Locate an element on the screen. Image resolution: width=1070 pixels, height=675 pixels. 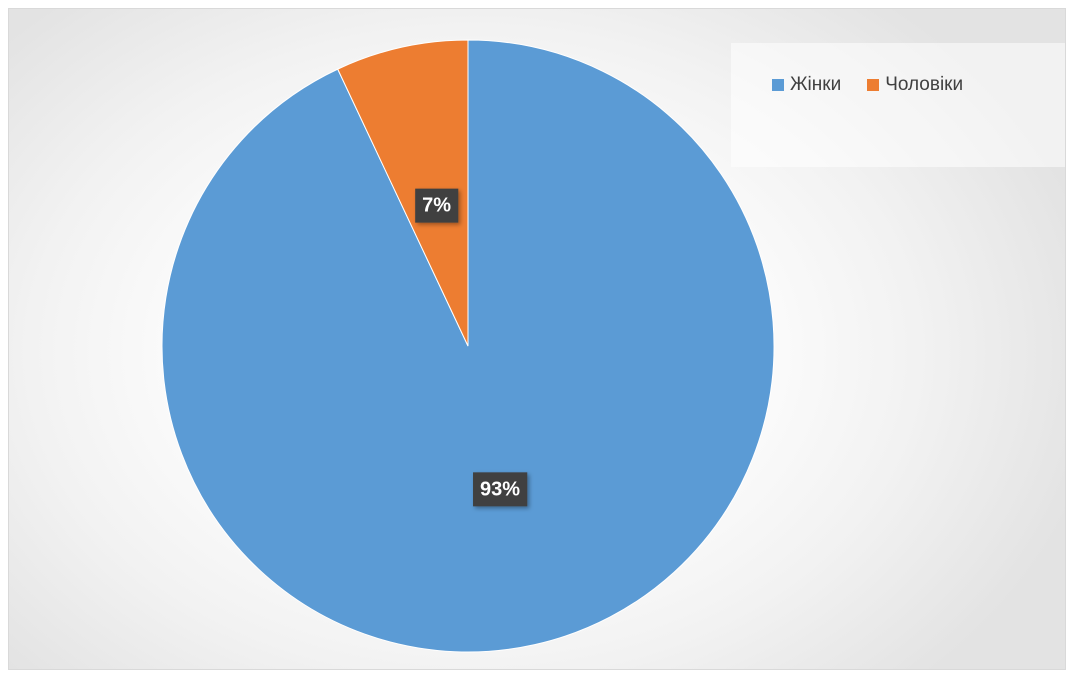
data-label-women-box is located at coordinates (500, 489).